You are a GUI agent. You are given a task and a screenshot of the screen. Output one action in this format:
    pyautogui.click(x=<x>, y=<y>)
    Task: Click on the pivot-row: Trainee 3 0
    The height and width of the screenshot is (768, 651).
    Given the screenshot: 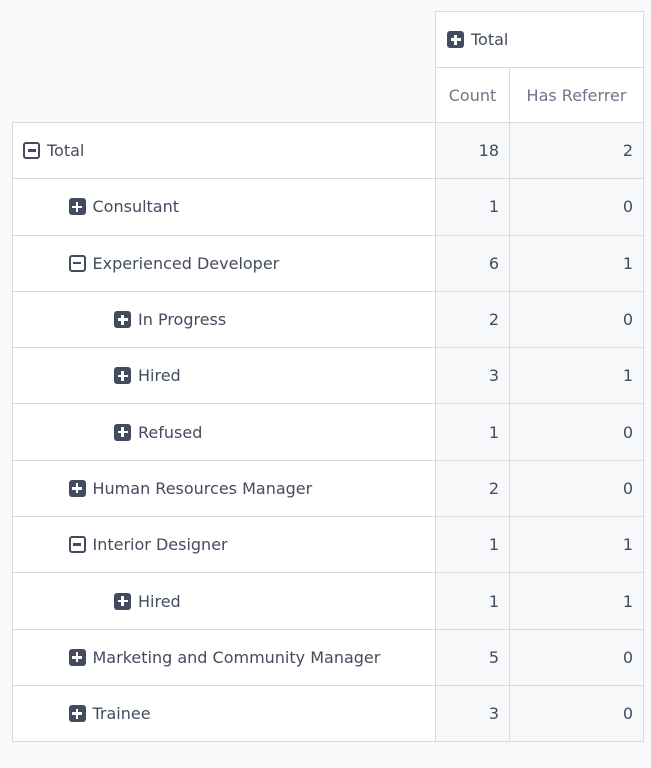 What is the action you would take?
    pyautogui.click(x=328, y=713)
    